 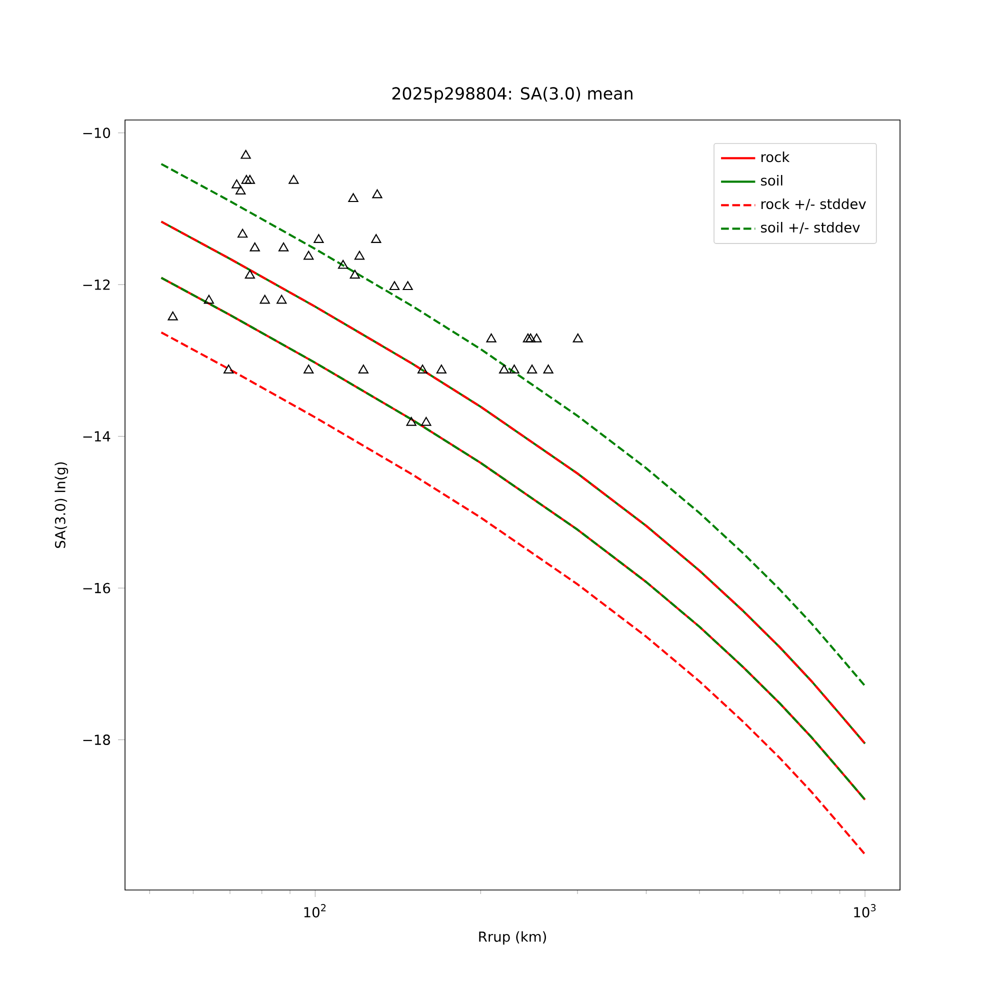 I want to click on chart-title: 2025p298804: SA(3.0) mean, so click(x=512, y=94).